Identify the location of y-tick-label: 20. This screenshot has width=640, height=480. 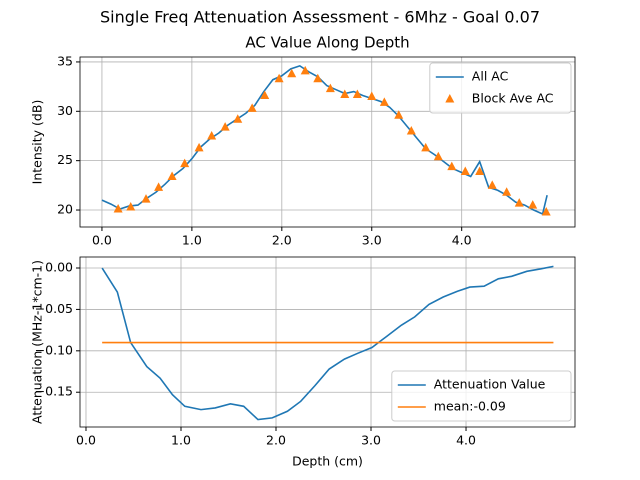
(65, 209).